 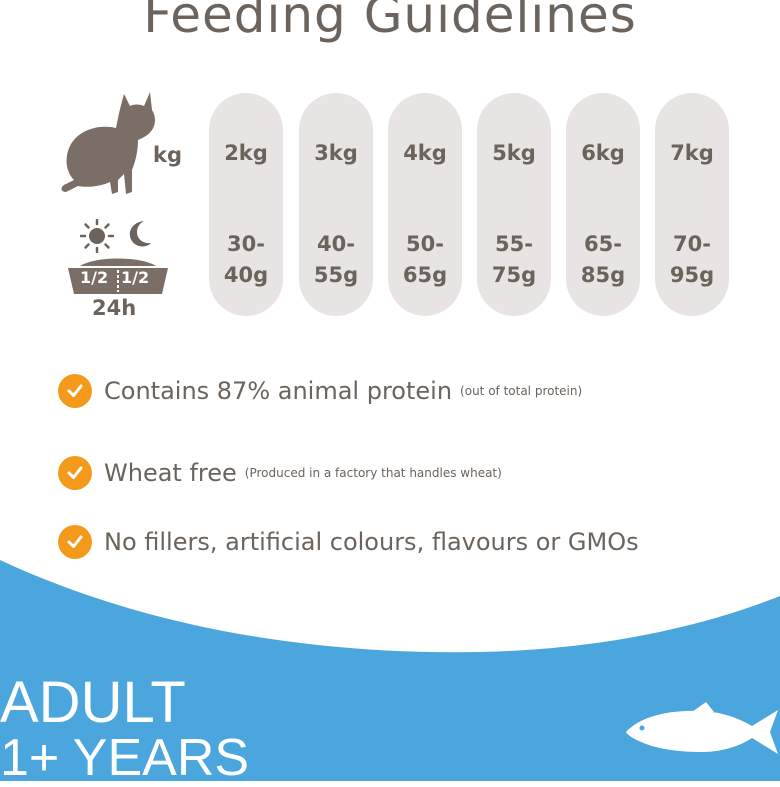 I want to click on feature-text: Wheat free, so click(x=170, y=473).